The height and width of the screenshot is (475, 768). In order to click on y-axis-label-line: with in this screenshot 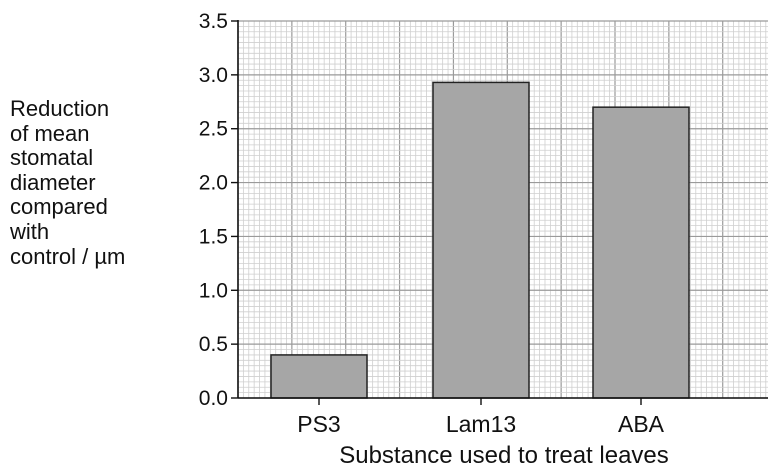, I will do `click(30, 231)`.